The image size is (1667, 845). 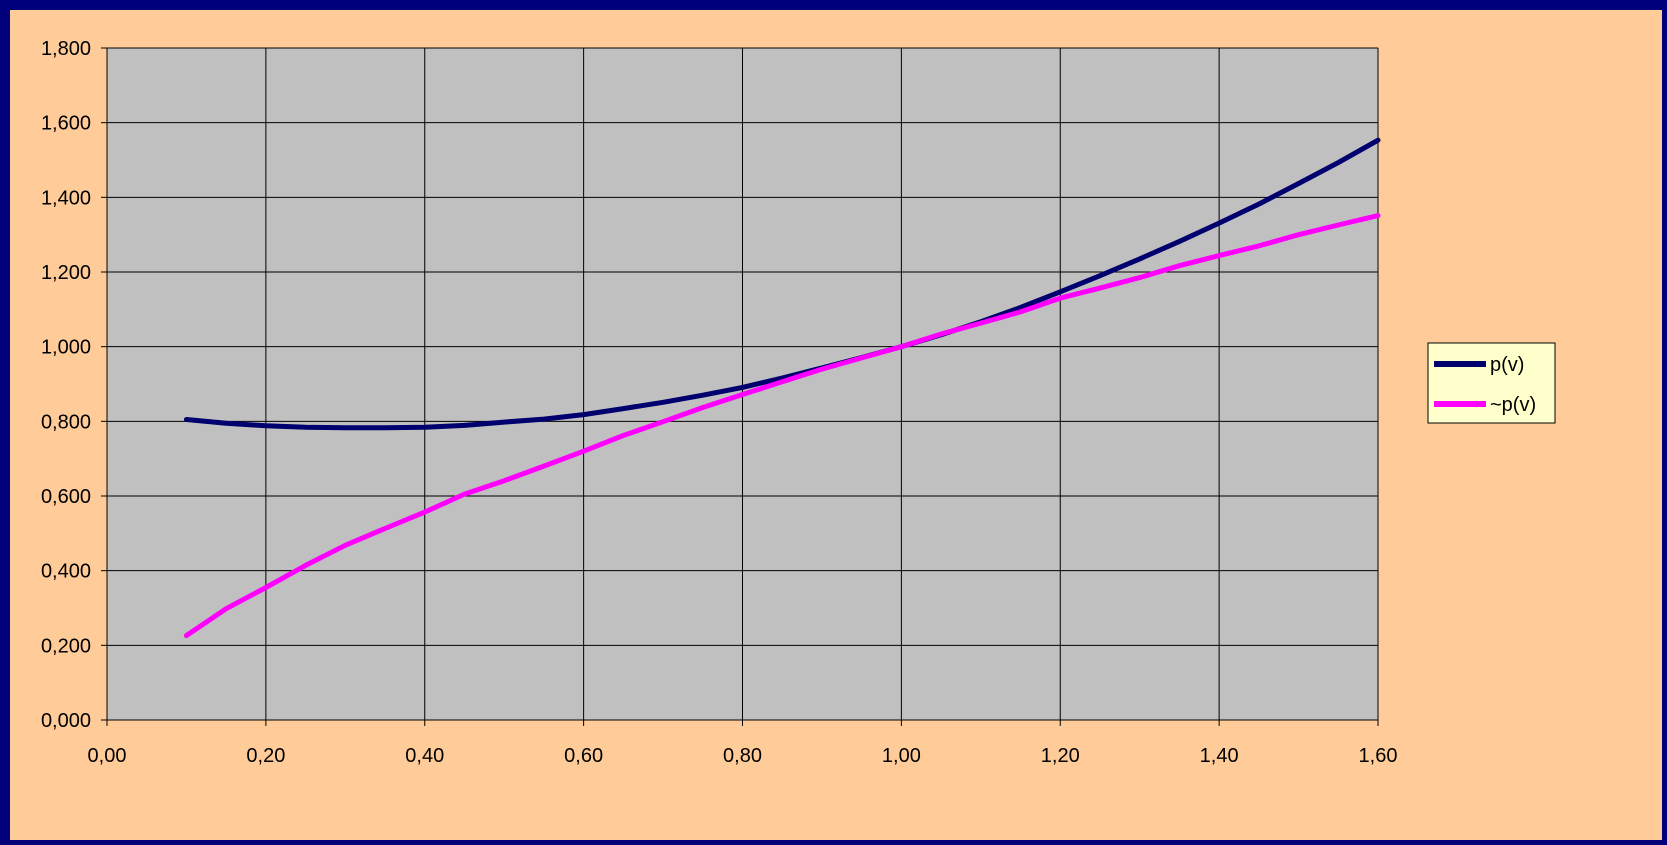 What do you see at coordinates (66, 198) in the screenshot?
I see `y-tick-label: 1,400` at bounding box center [66, 198].